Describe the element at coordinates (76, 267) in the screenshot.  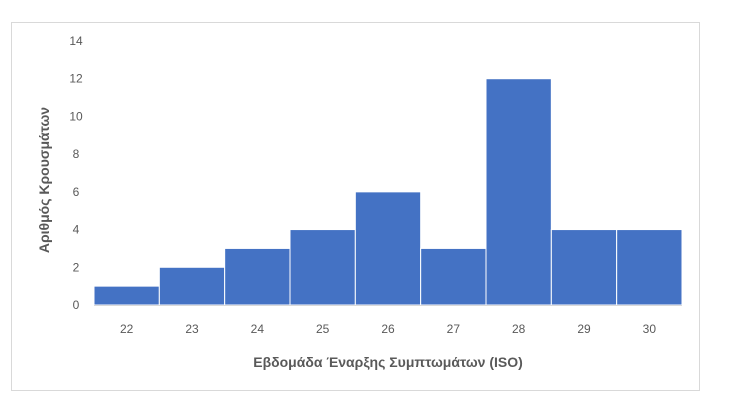
I see `y-tick-label: 2` at that location.